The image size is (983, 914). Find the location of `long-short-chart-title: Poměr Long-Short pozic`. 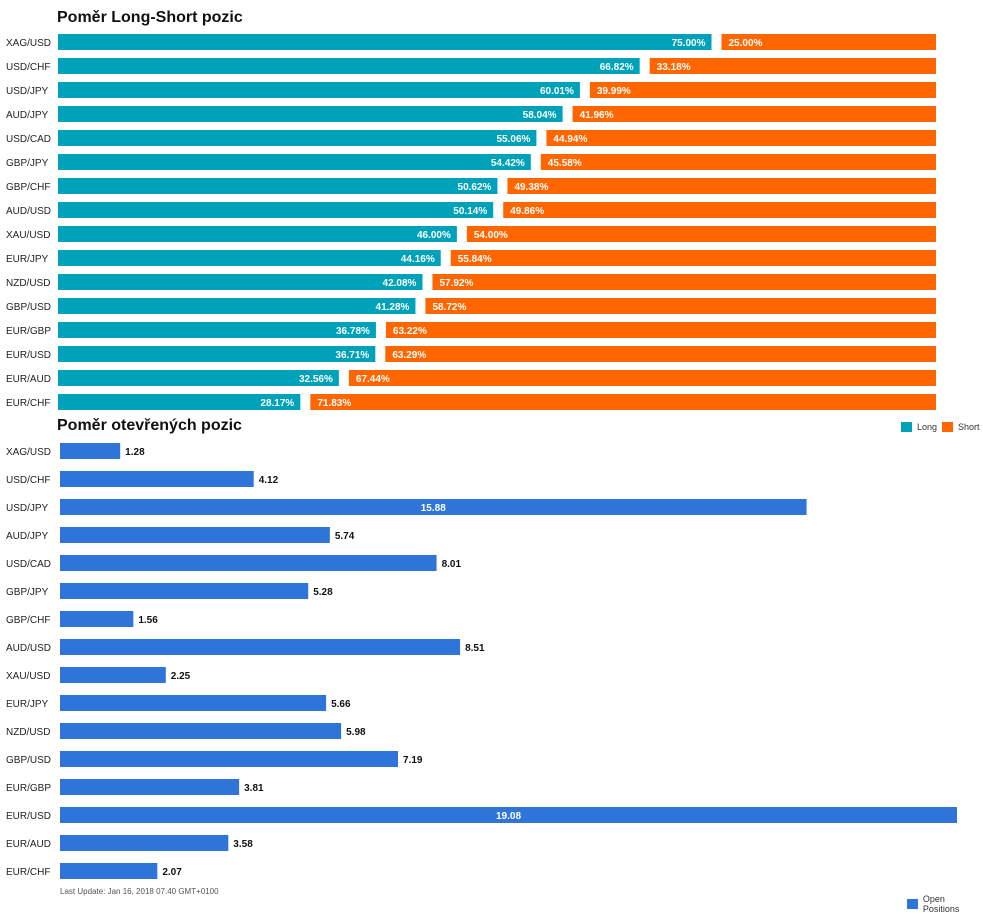

long-short-chart-title: Poměr Long-Short pozic is located at coordinates (150, 17).